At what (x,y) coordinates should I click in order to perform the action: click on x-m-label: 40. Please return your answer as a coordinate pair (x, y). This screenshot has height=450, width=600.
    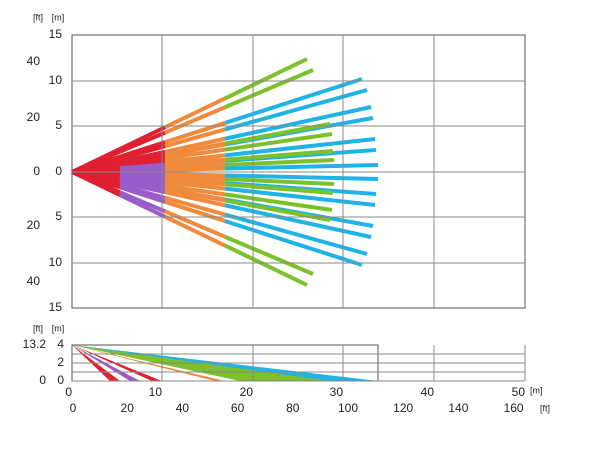
    Looking at the image, I should click on (428, 392).